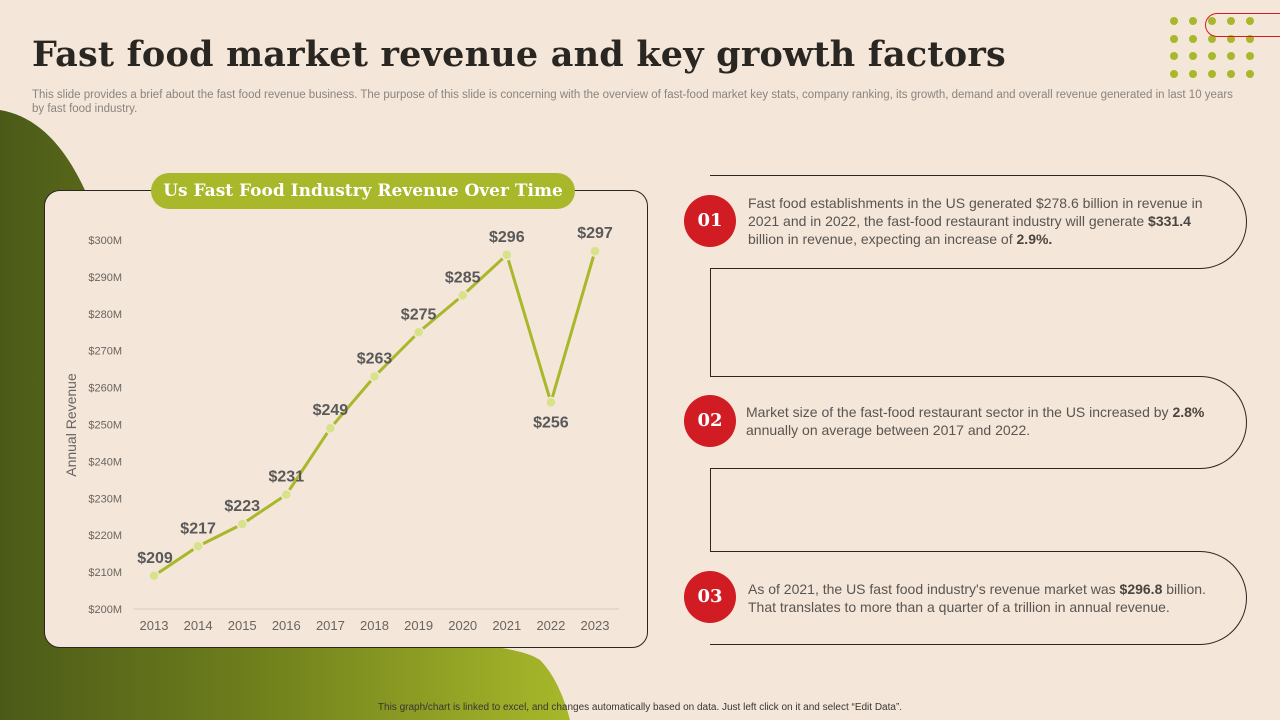  I want to click on data-label: $275, so click(419, 314).